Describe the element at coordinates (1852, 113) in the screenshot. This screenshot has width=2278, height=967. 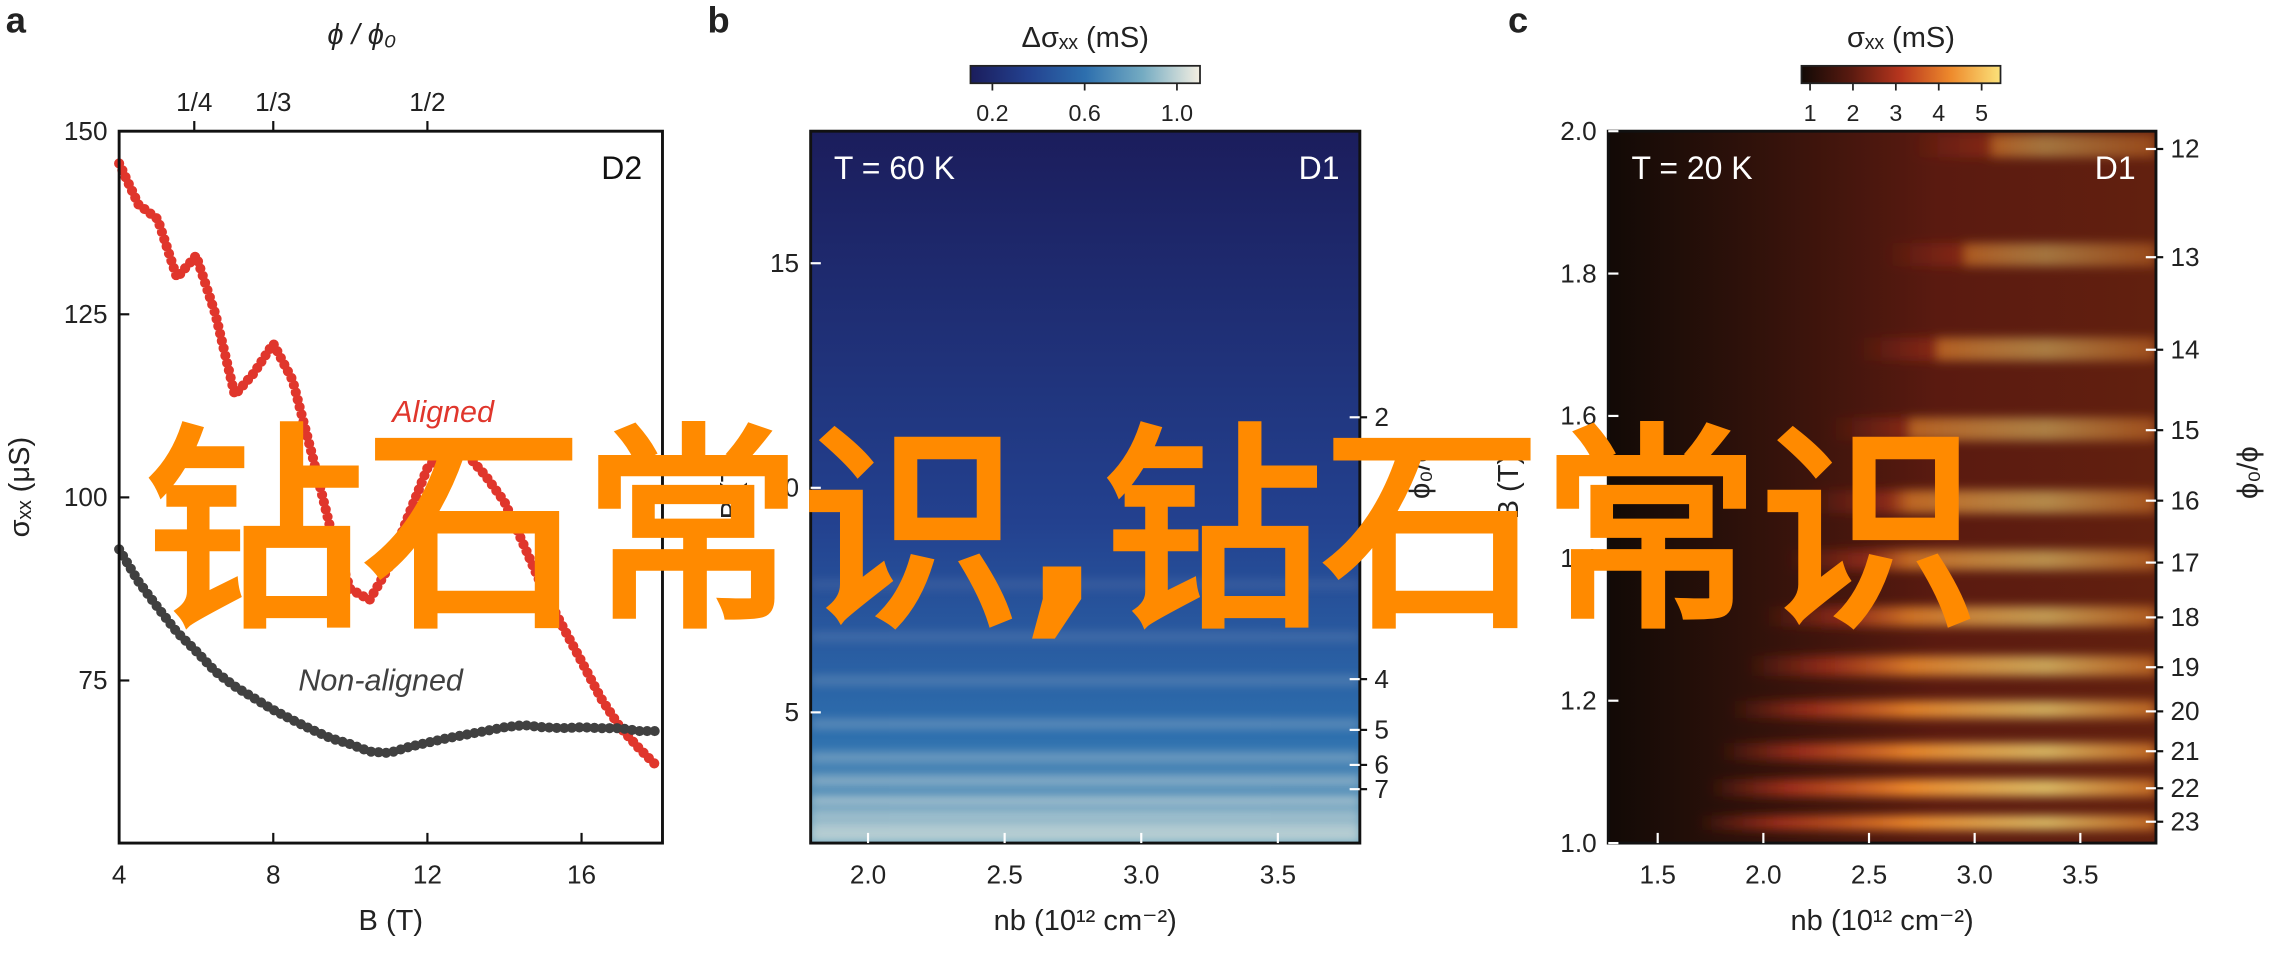
I see `colorbar-tick-label: 2` at that location.